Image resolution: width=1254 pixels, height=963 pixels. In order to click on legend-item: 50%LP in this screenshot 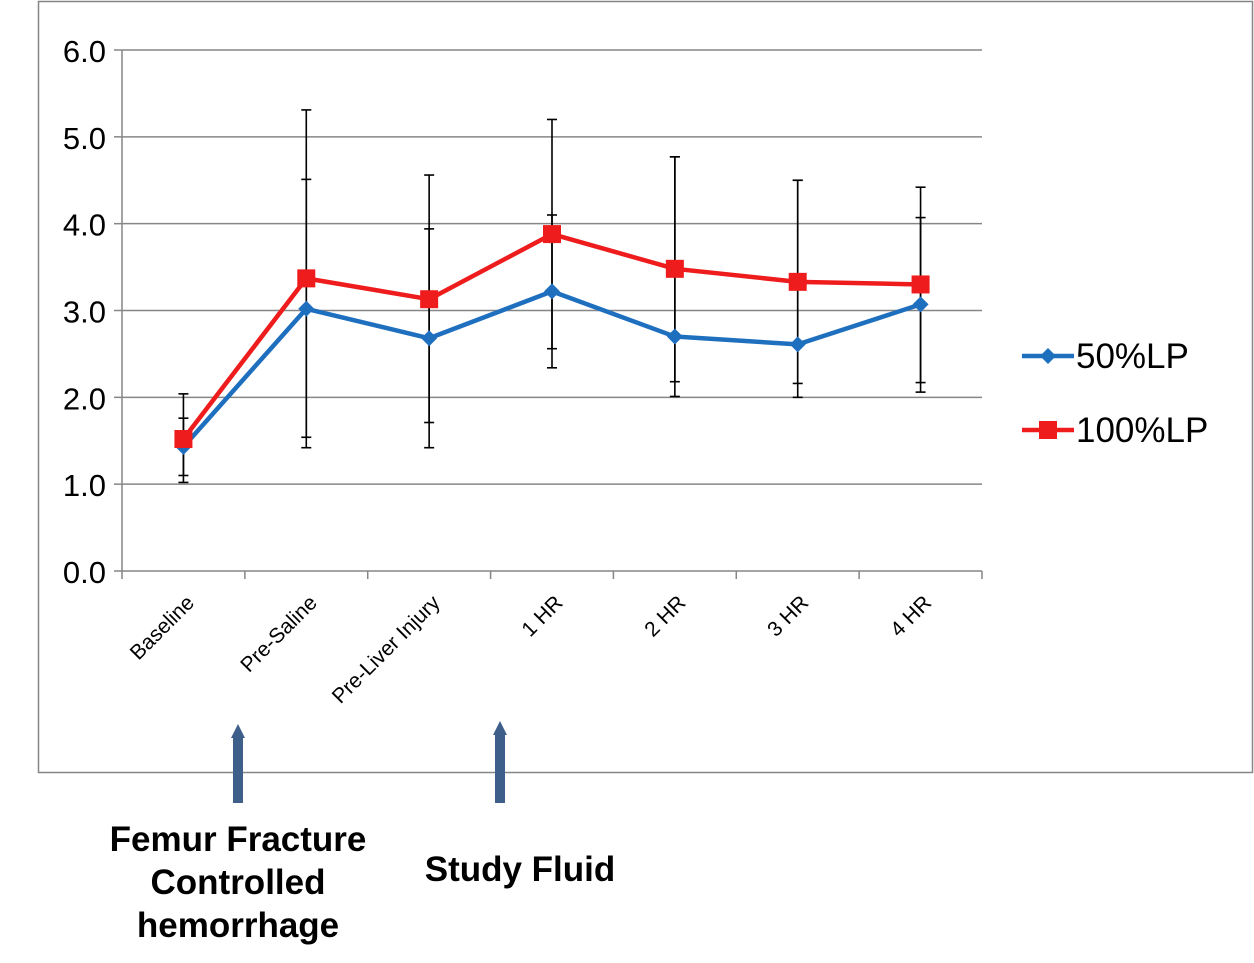, I will do `click(1105, 356)`.